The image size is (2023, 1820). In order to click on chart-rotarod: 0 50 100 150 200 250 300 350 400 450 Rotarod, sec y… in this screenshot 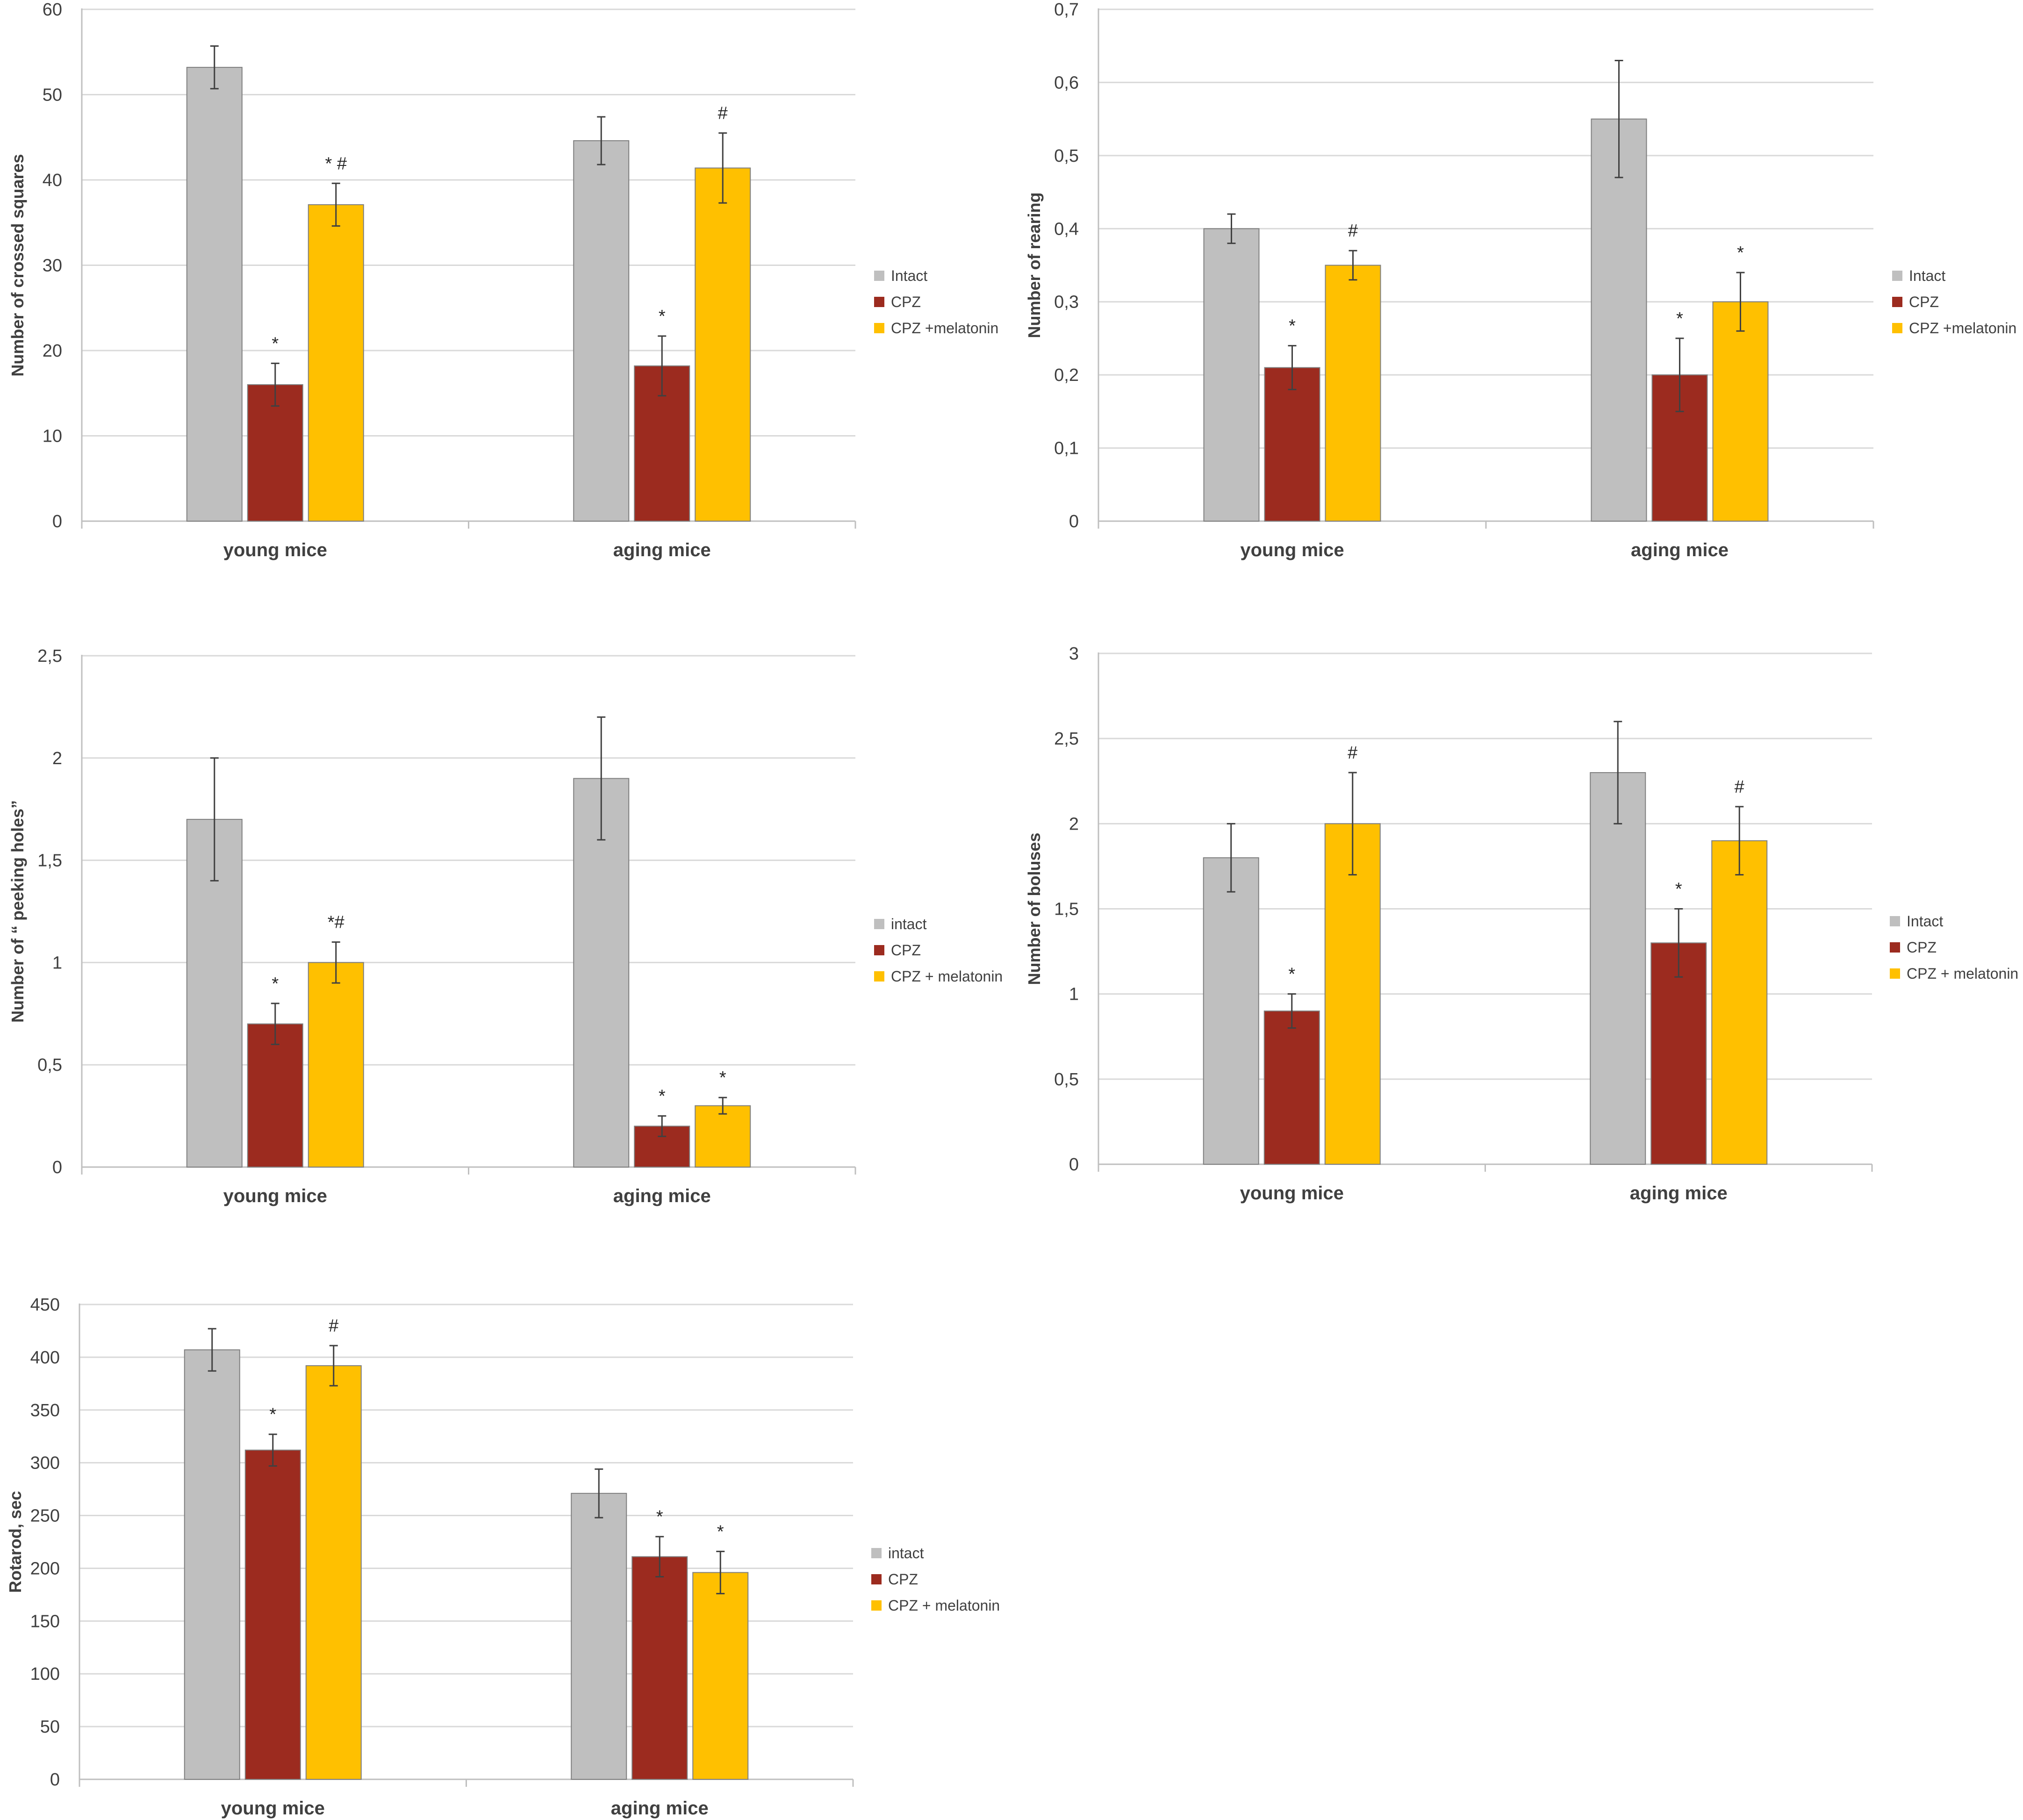, I will do `click(503, 1557)`.